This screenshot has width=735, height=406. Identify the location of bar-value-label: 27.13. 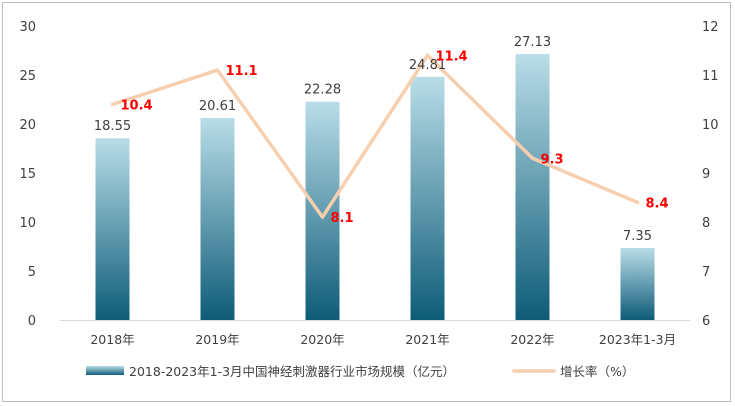
(532, 42).